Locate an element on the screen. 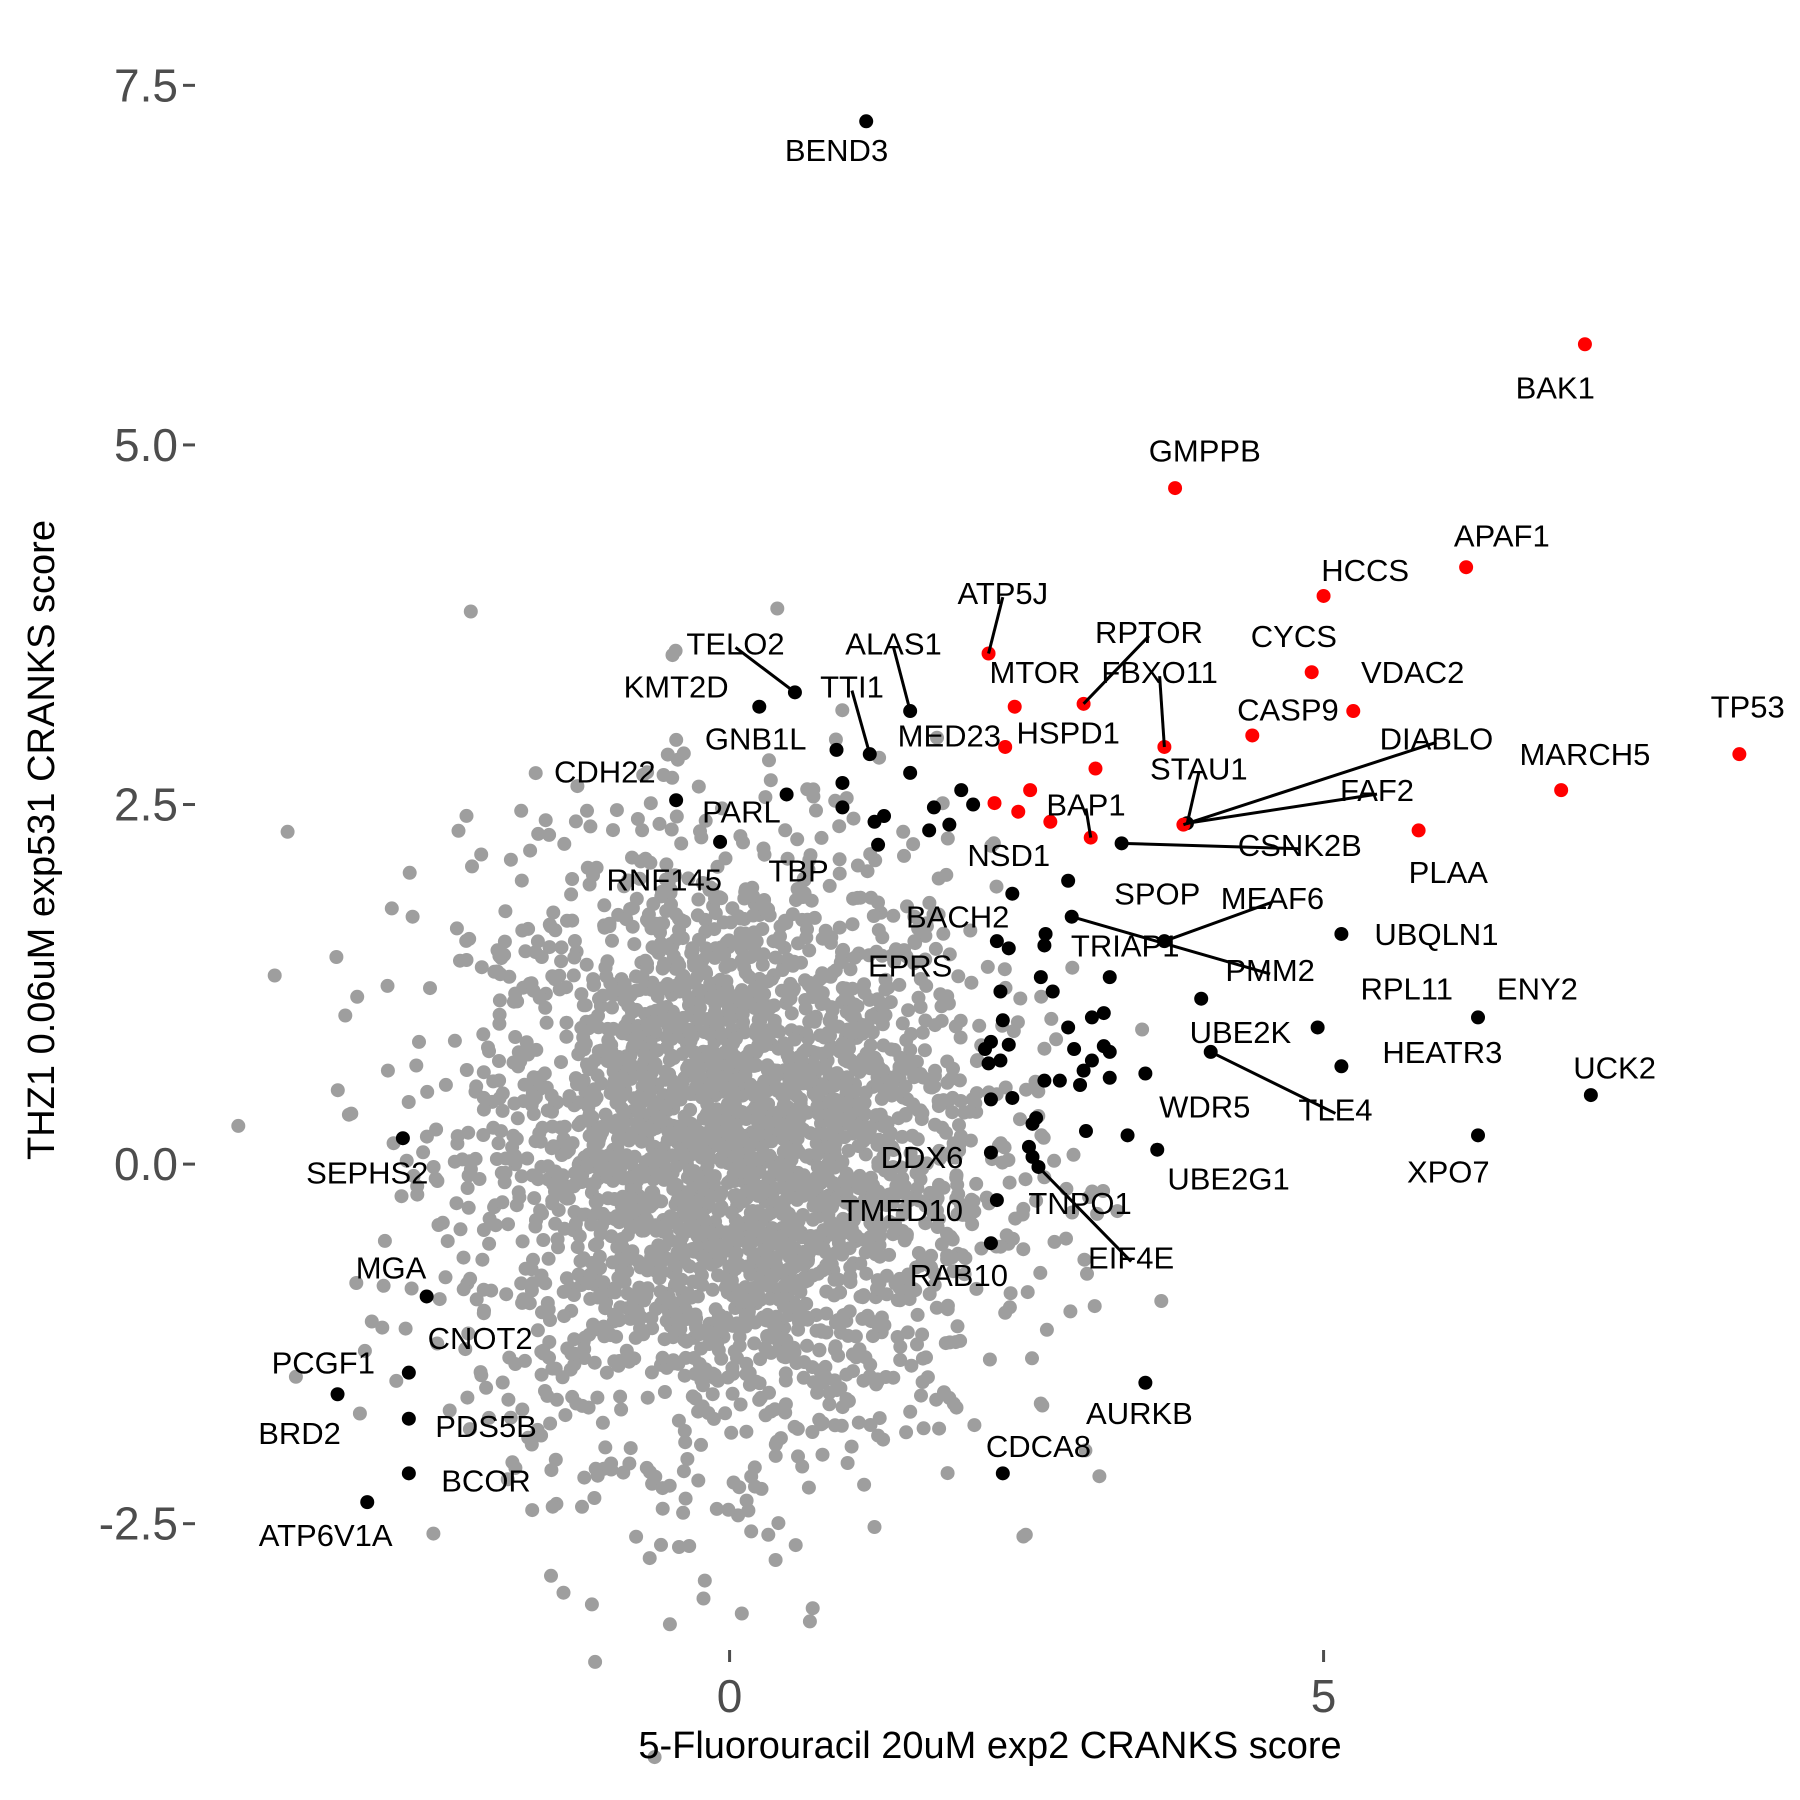  label-leader-lines is located at coordinates (1085, 929).